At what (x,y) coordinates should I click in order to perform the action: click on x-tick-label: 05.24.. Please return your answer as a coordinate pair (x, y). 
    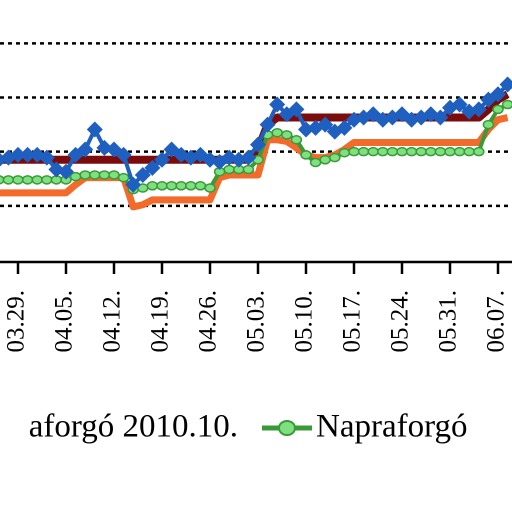
    Looking at the image, I should click on (400, 321).